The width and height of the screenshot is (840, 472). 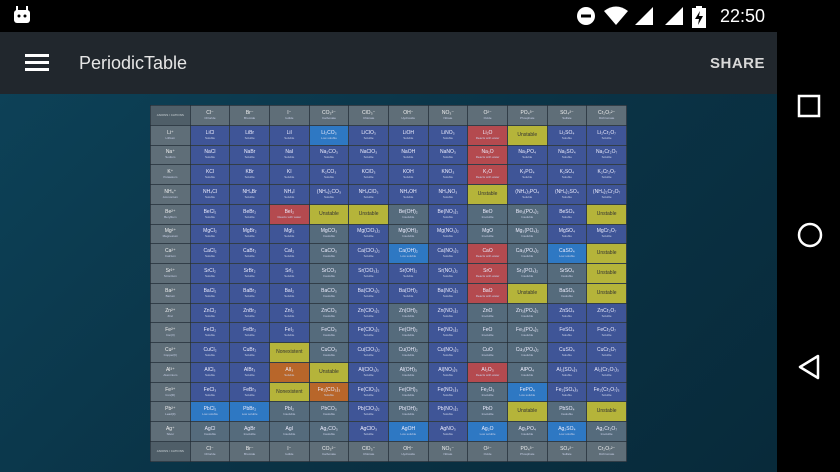 I want to click on compound-cell: FeCO₃ Insoluble, so click(x=329, y=333).